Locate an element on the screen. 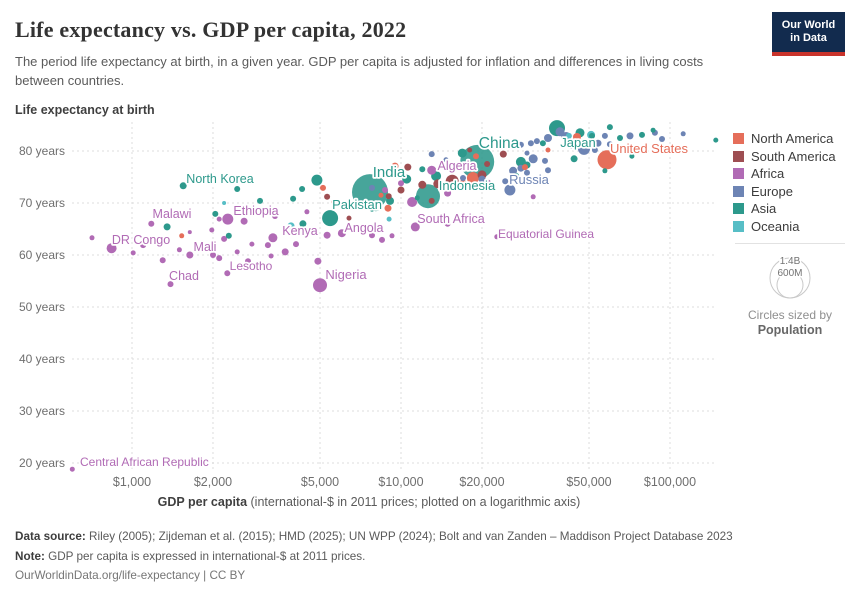 This screenshot has width=850, height=600. country-label-south-africa: South Africa is located at coordinates (451, 219).